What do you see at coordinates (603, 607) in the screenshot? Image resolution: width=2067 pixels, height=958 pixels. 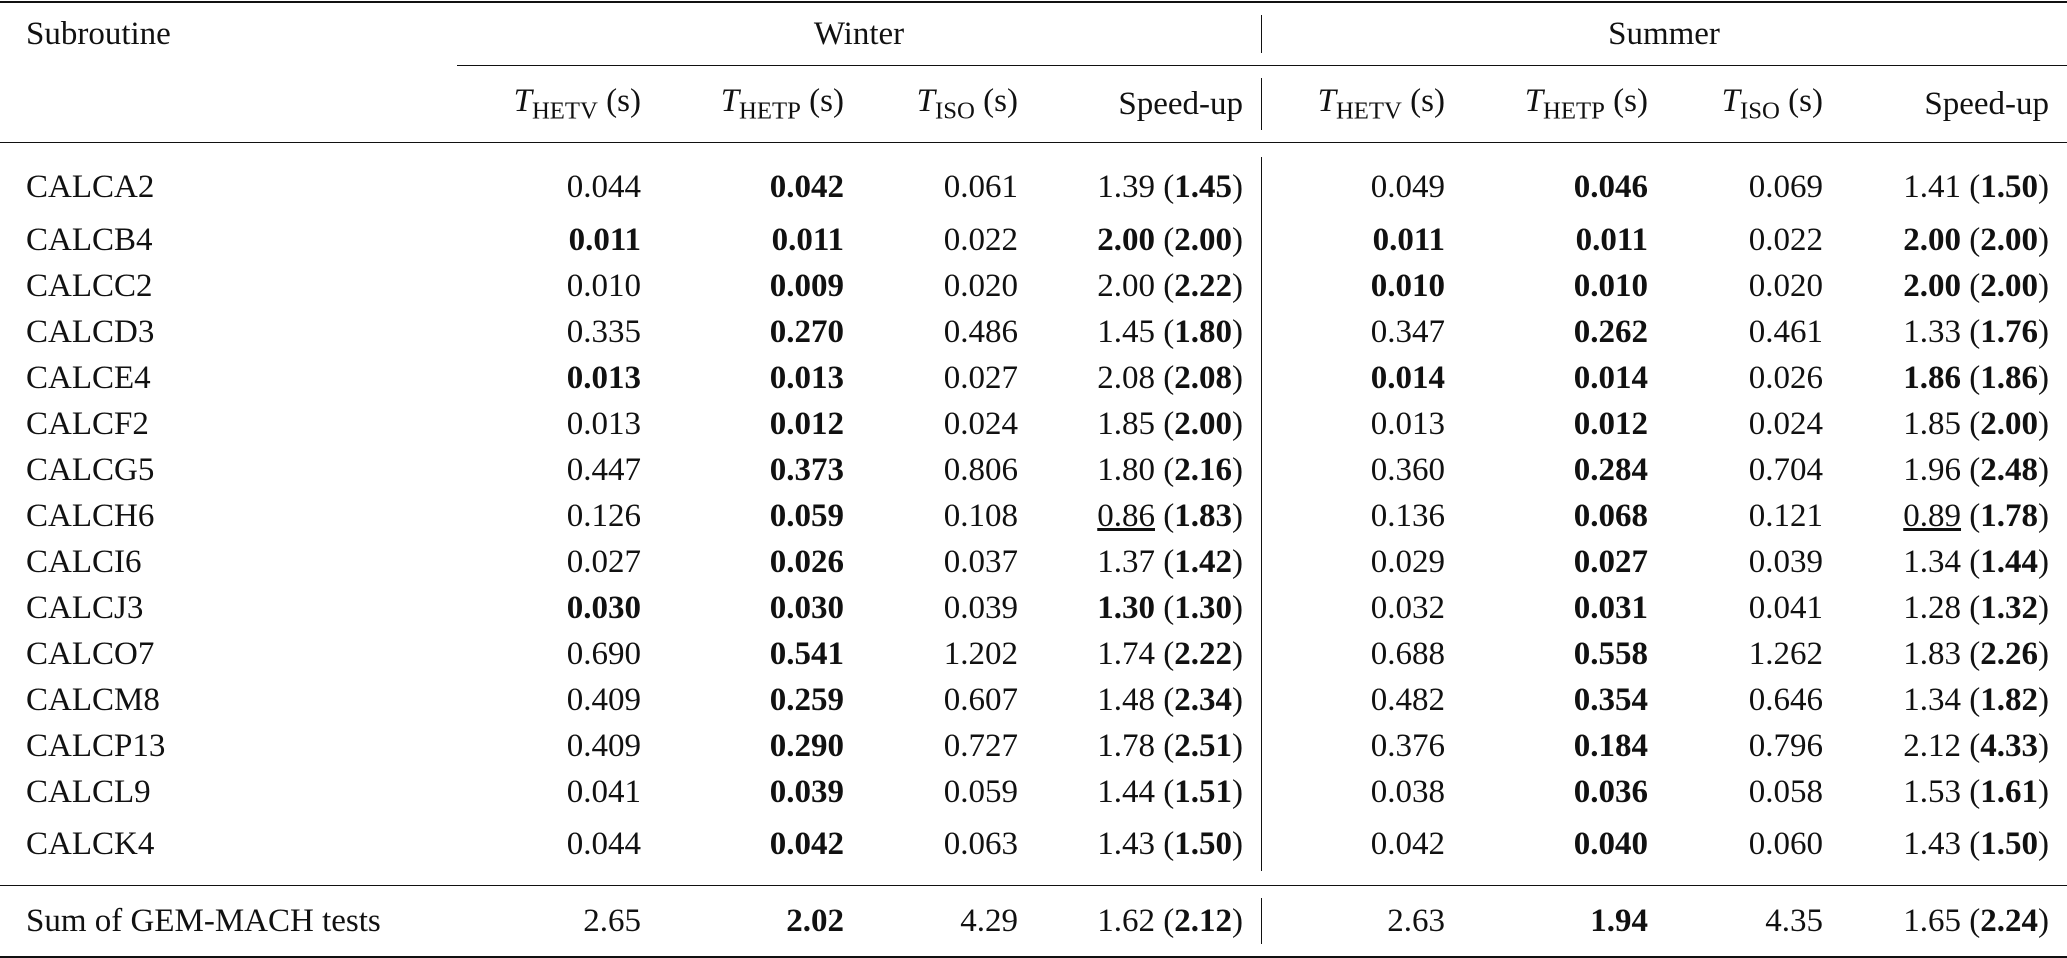 I see `text-run: 0.030` at bounding box center [603, 607].